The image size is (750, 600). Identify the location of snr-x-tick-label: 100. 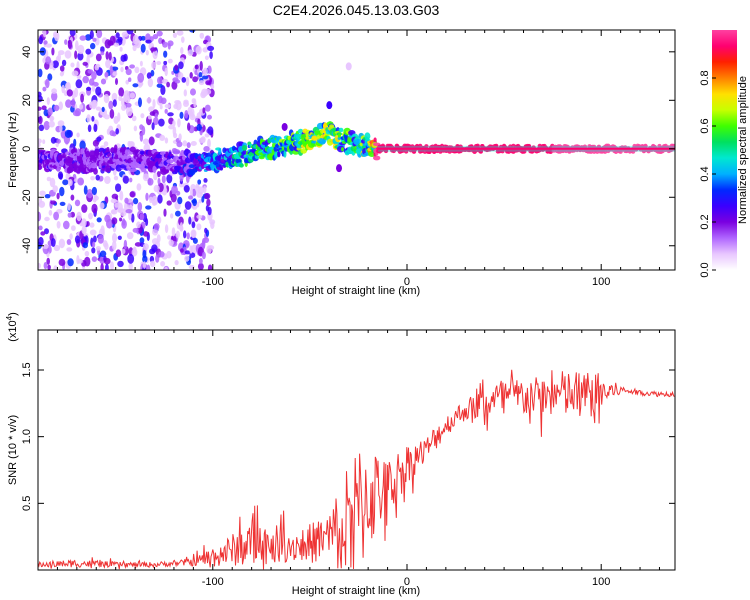
(601, 582).